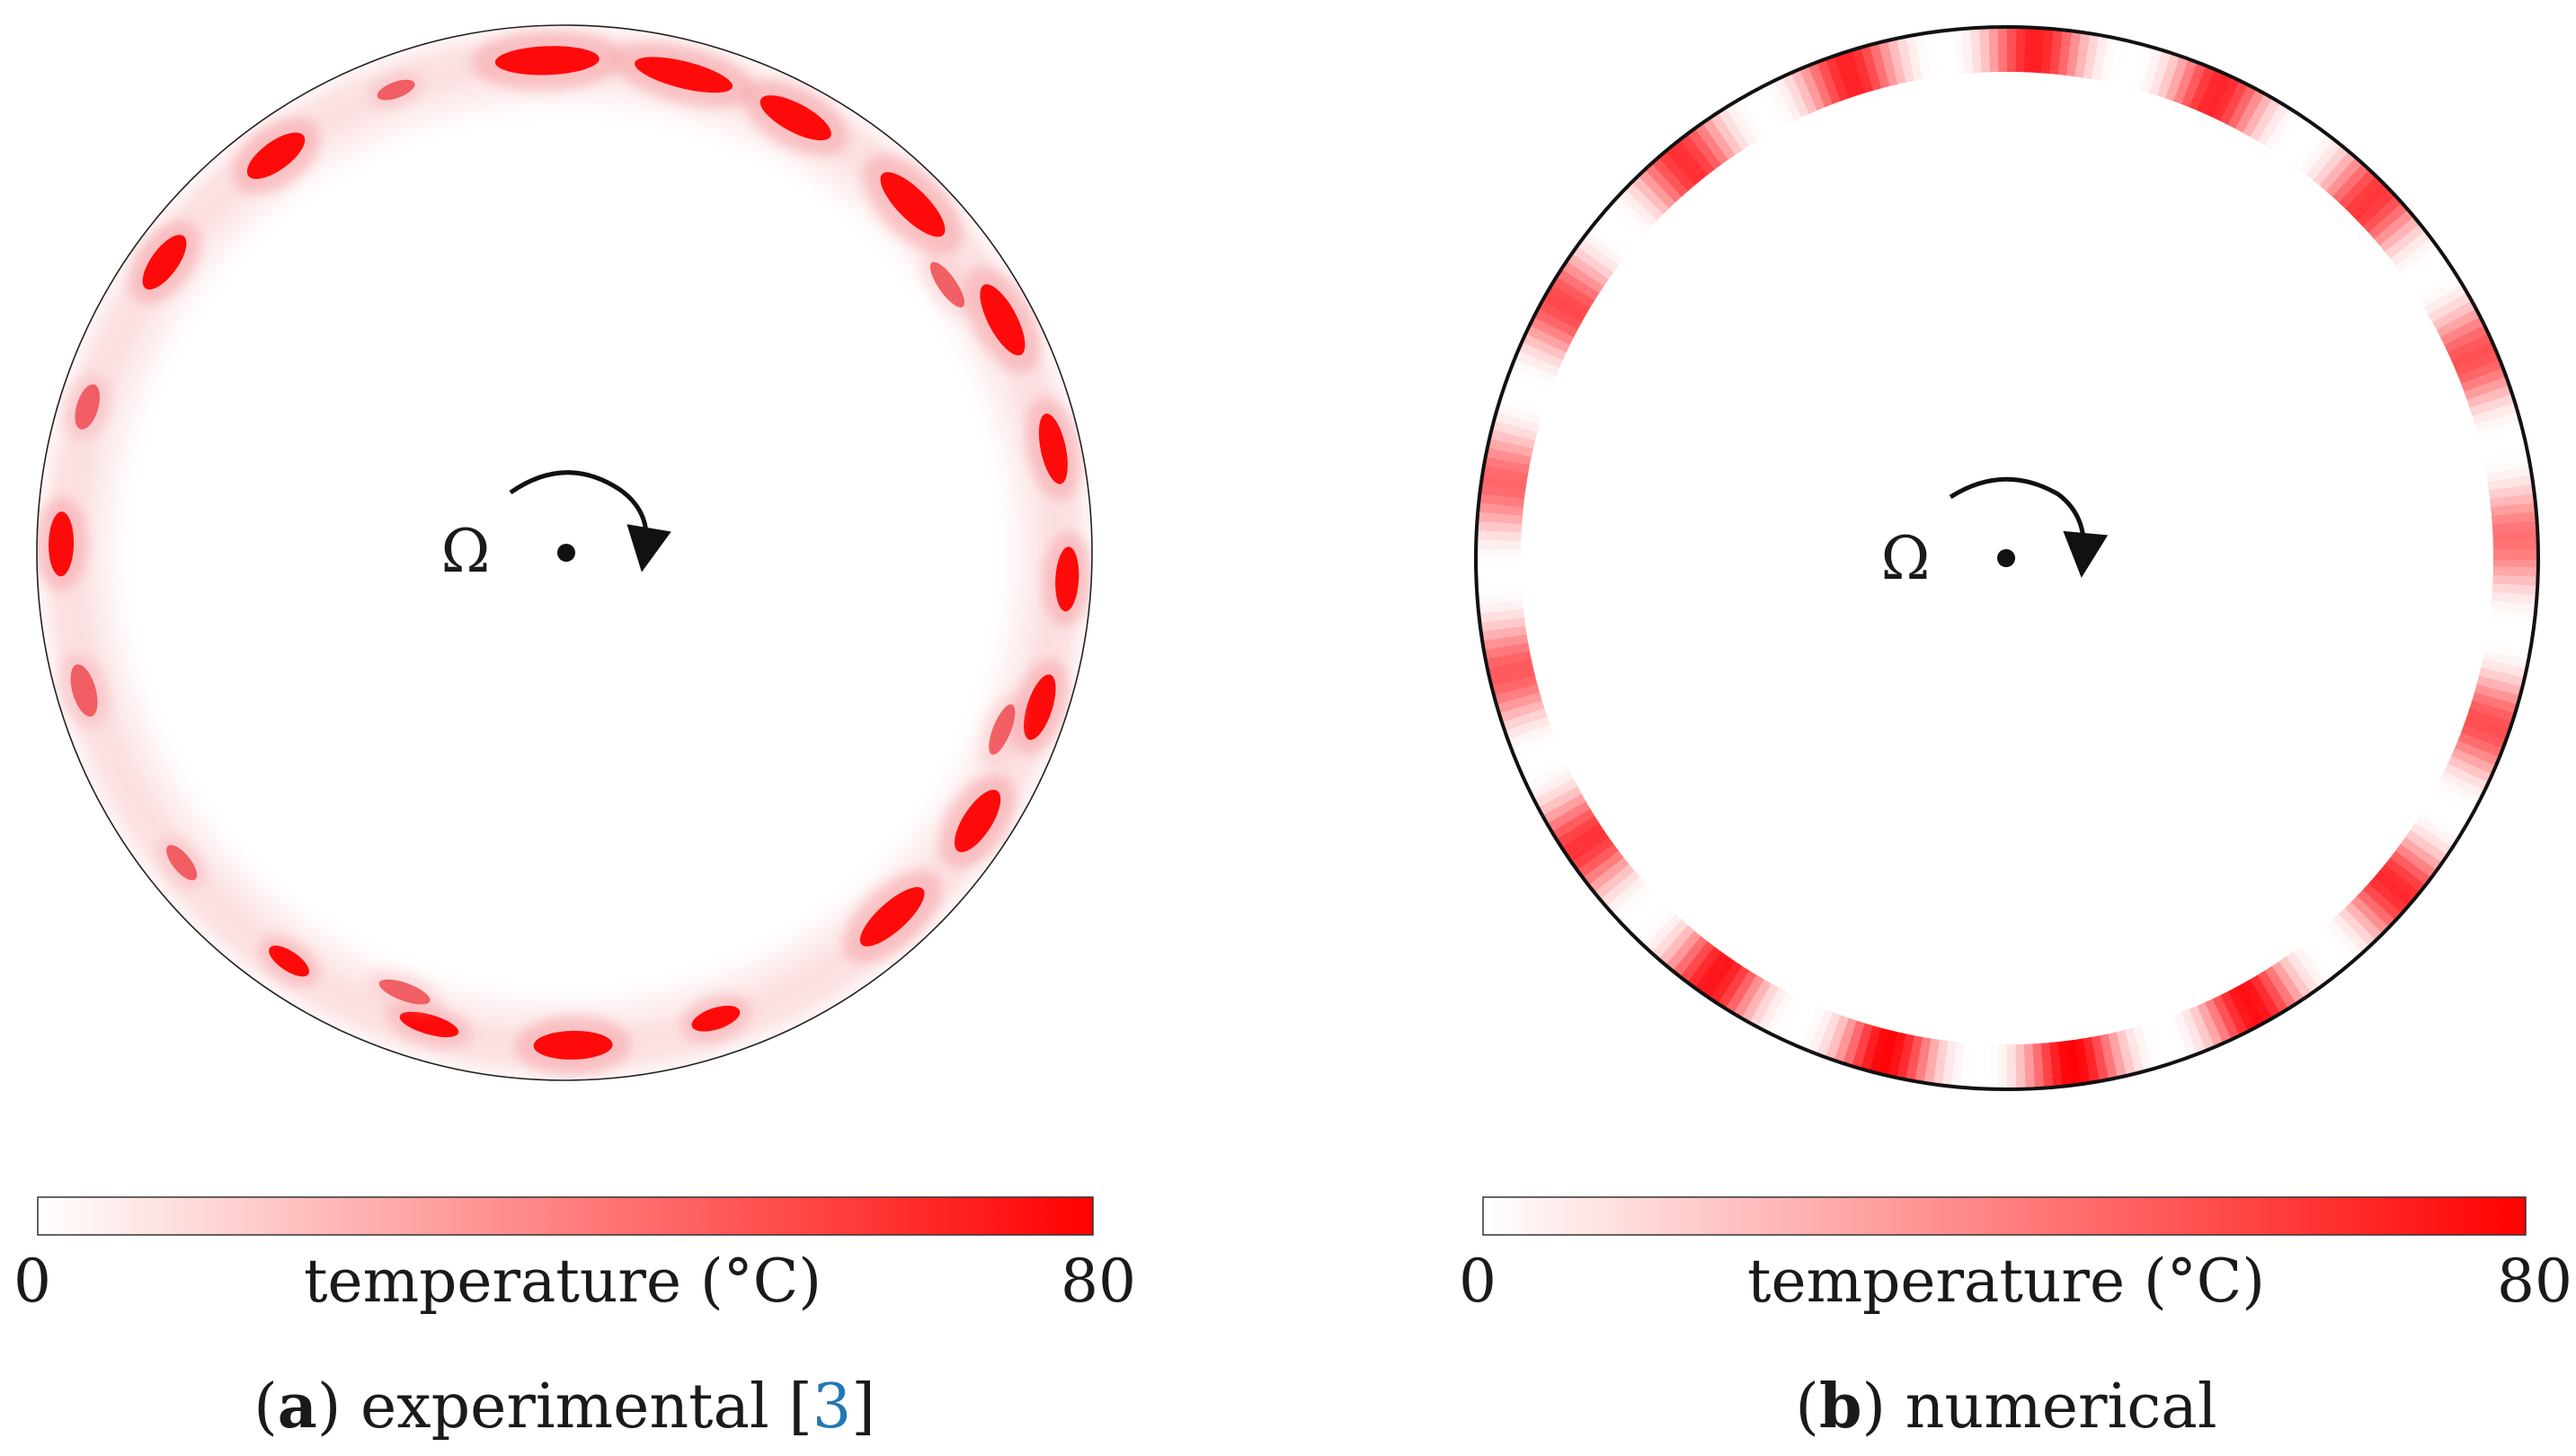 The image size is (2576, 1456). What do you see at coordinates (1906, 558) in the screenshot?
I see `panel-b-omega-label: Ω` at bounding box center [1906, 558].